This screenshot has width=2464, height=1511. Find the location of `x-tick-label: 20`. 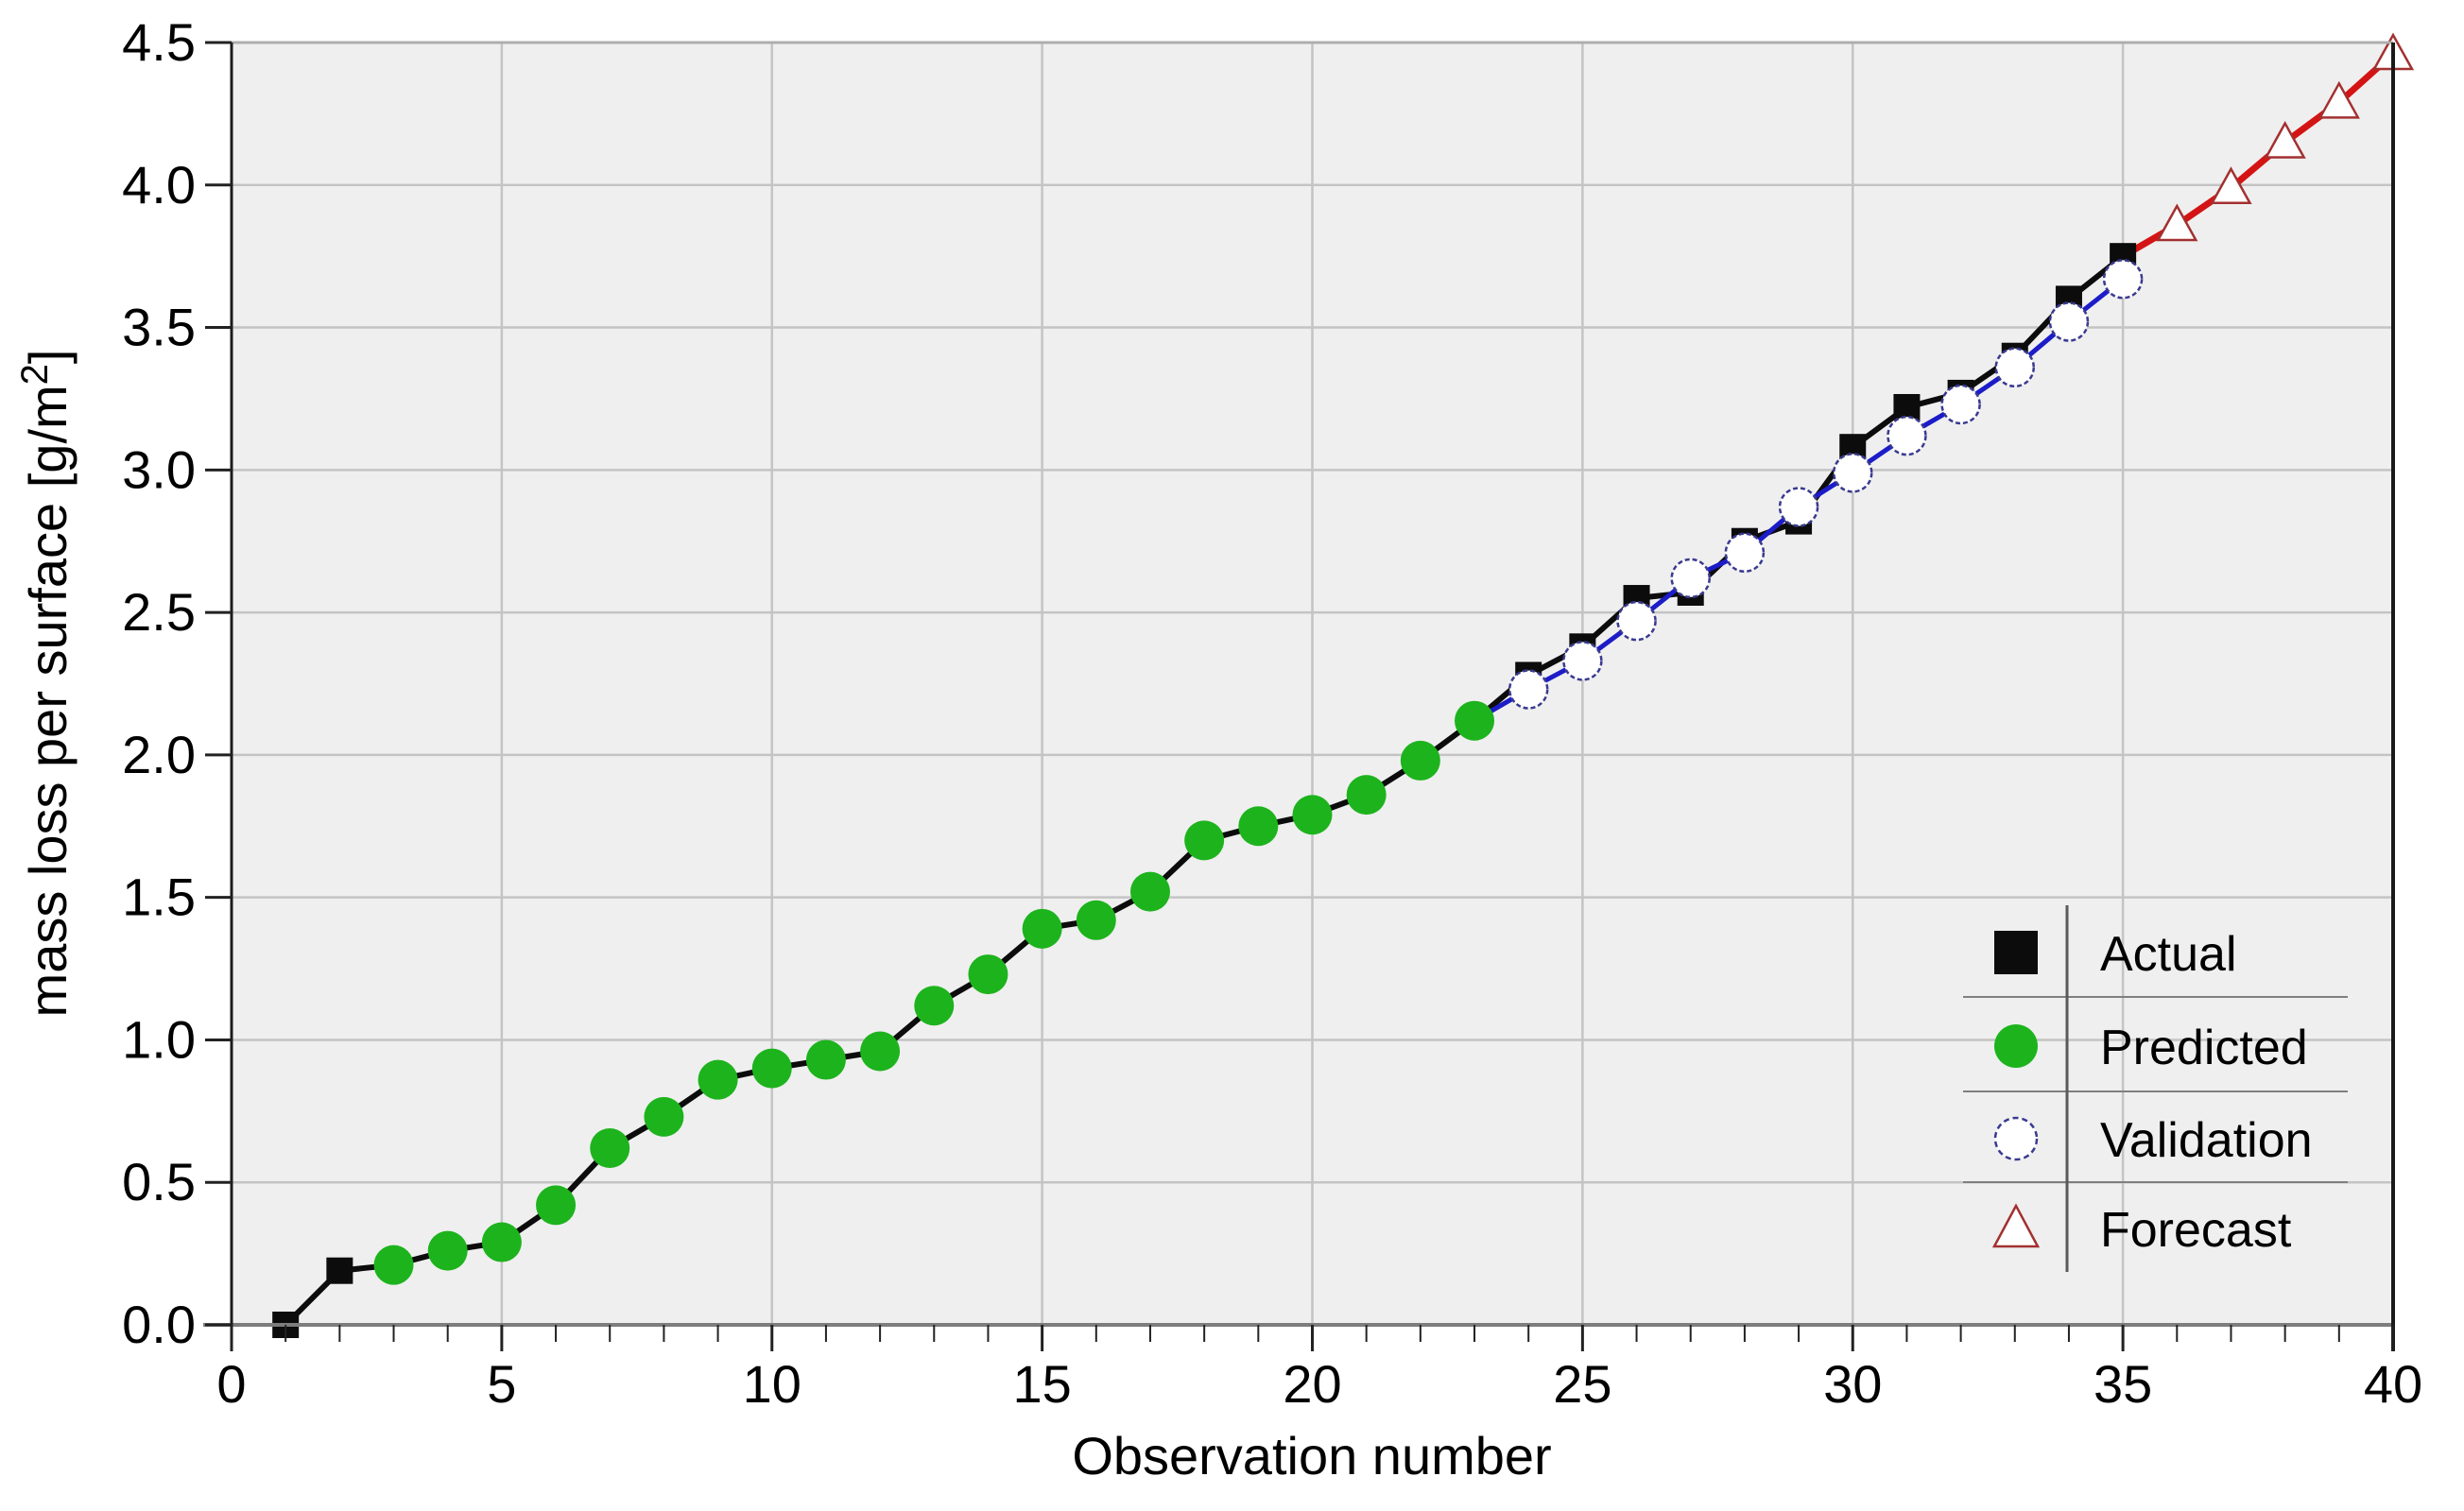

x-tick-label: 20 is located at coordinates (1312, 1384).